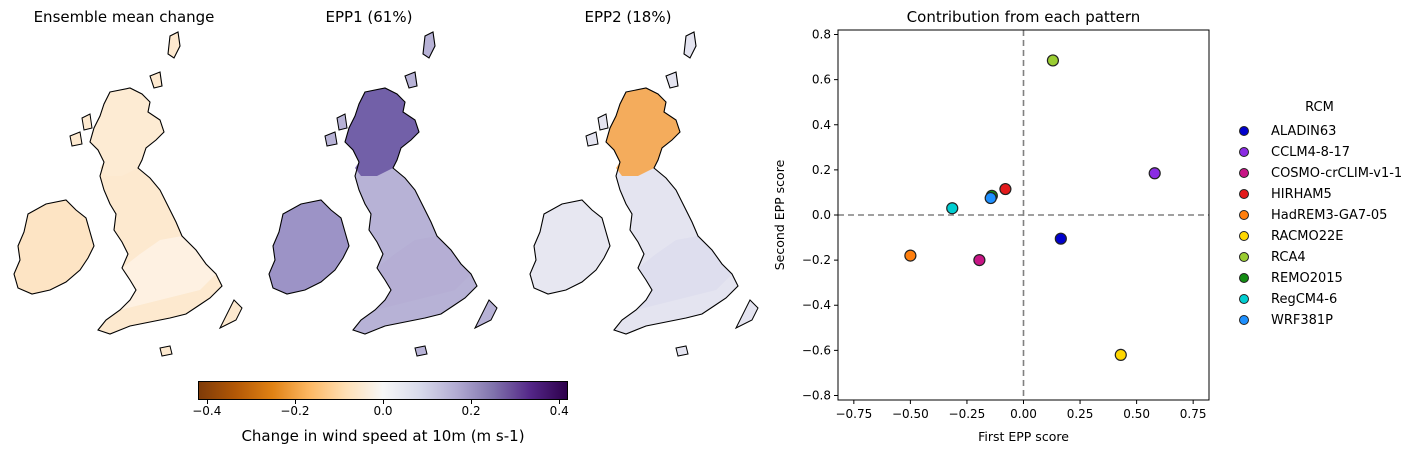 The width and height of the screenshot is (1427, 454). I want to click on legend-item: RCA4, so click(1271, 257).